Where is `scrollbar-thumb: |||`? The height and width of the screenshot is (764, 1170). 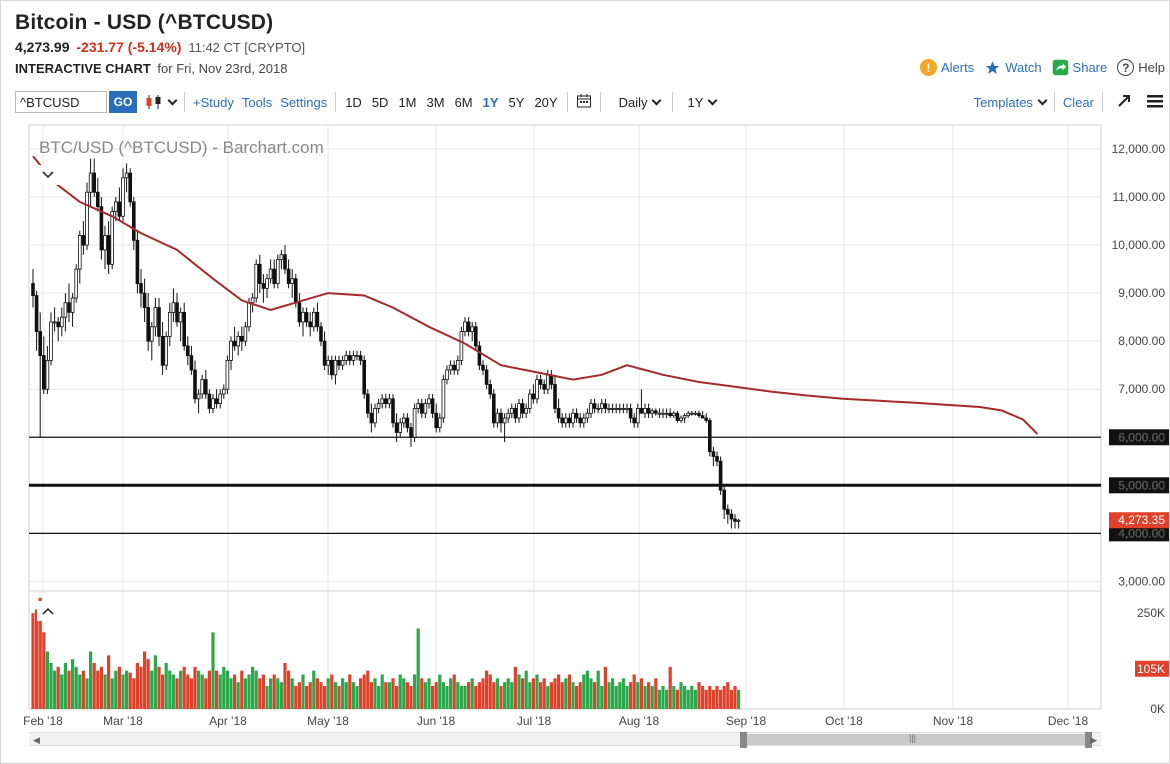
scrollbar-thumb: ||| is located at coordinates (916, 740).